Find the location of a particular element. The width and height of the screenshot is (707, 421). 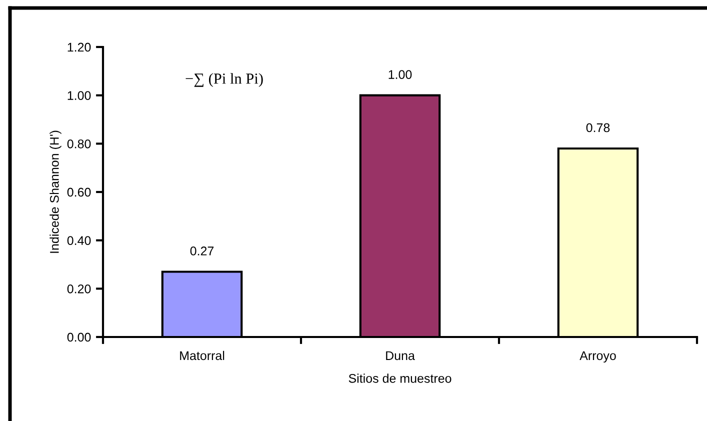

y-tick-label: 0.40 is located at coordinates (79, 240).